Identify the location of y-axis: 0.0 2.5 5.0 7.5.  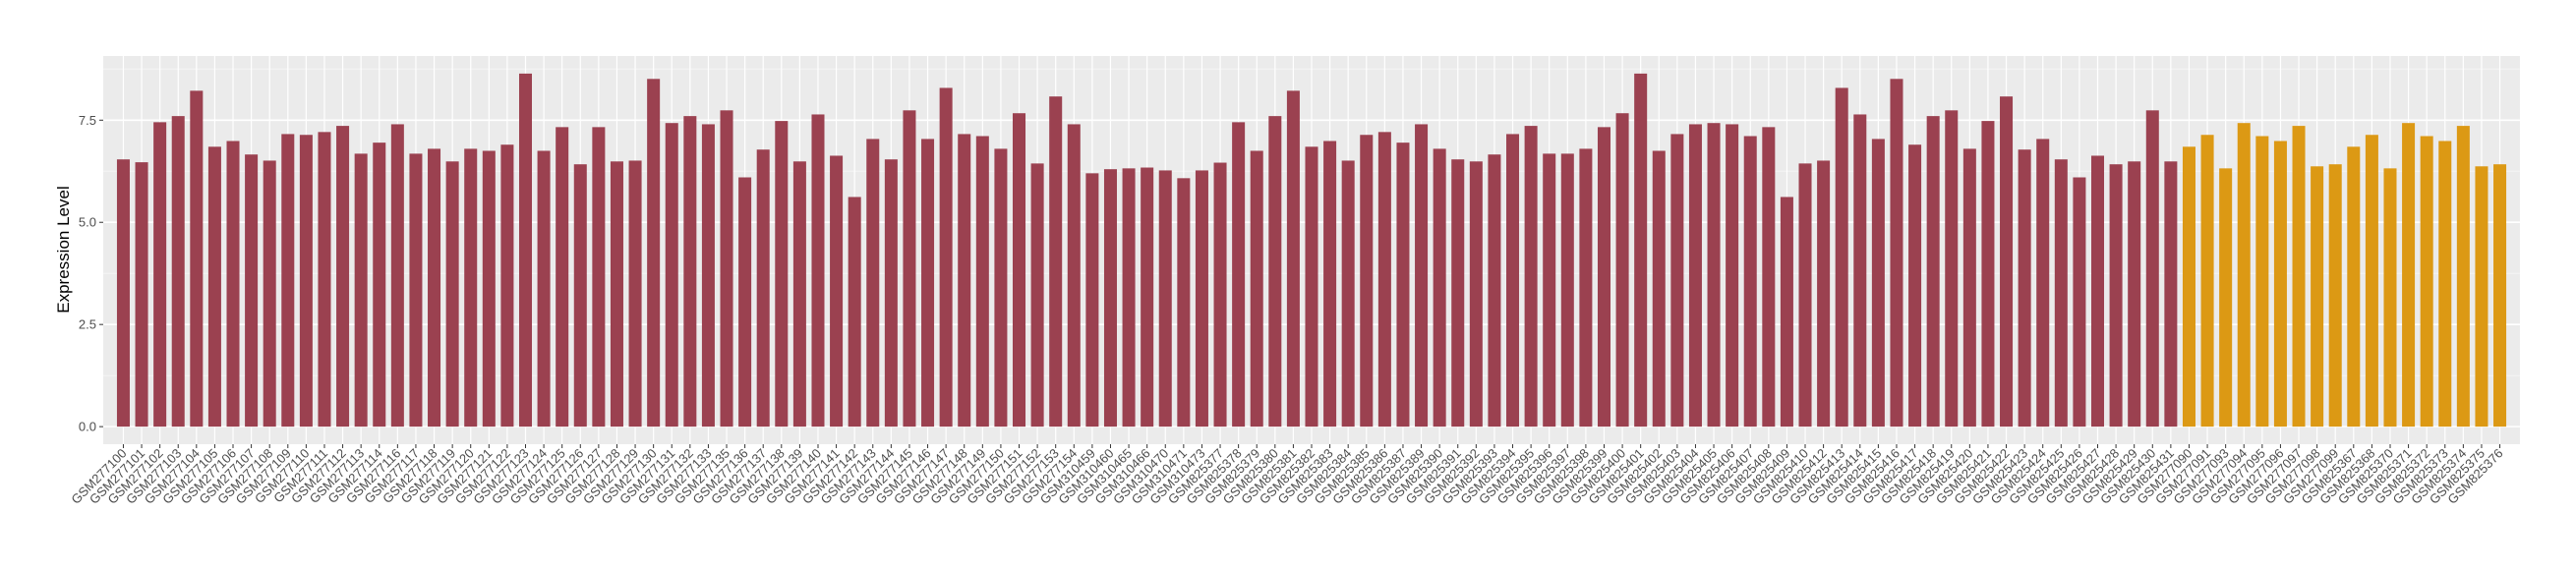
(91, 273).